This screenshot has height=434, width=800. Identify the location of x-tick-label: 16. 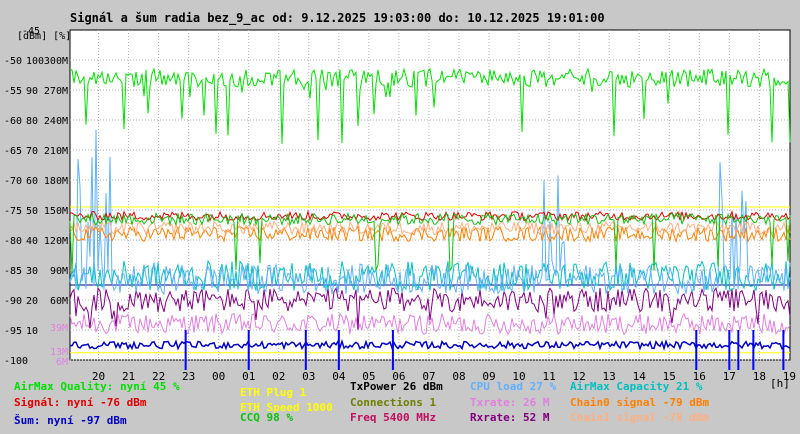
(699, 376).